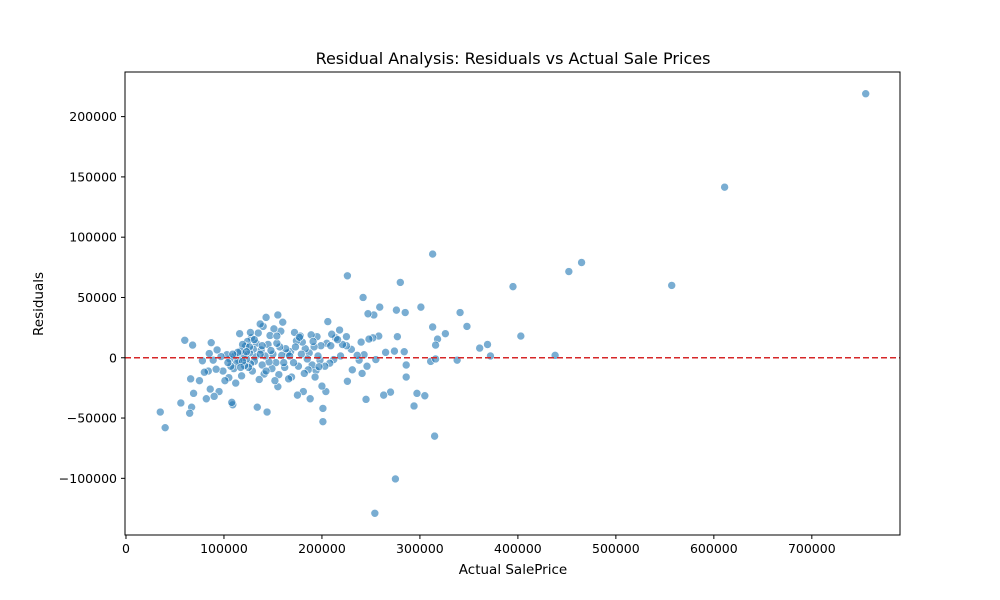 Image resolution: width=1000 pixels, height=600 pixels. I want to click on y-tick-label: −50000, so click(92, 418).